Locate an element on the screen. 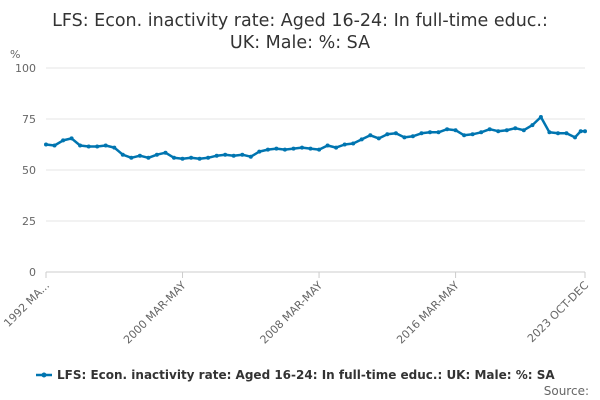 This screenshot has width=600, height=400. source-label: Source: is located at coordinates (566, 391).